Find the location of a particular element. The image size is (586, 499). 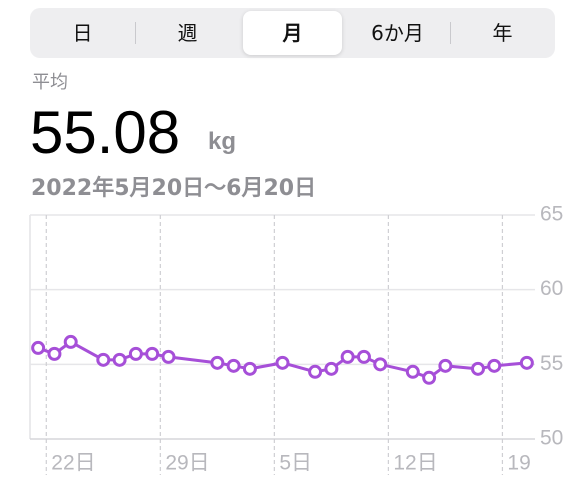

segmented-control: 日 週 月 6か月 年 is located at coordinates (292, 33).